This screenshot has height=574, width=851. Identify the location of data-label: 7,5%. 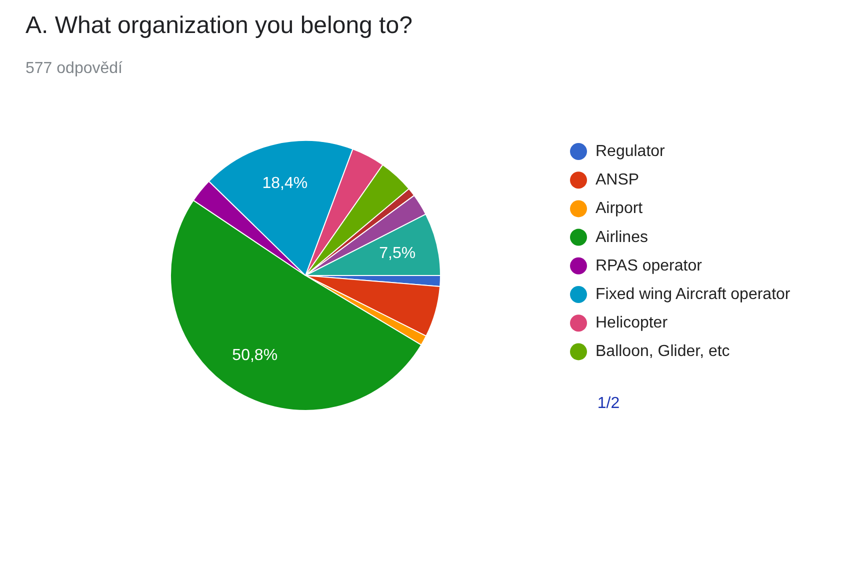
(397, 253).